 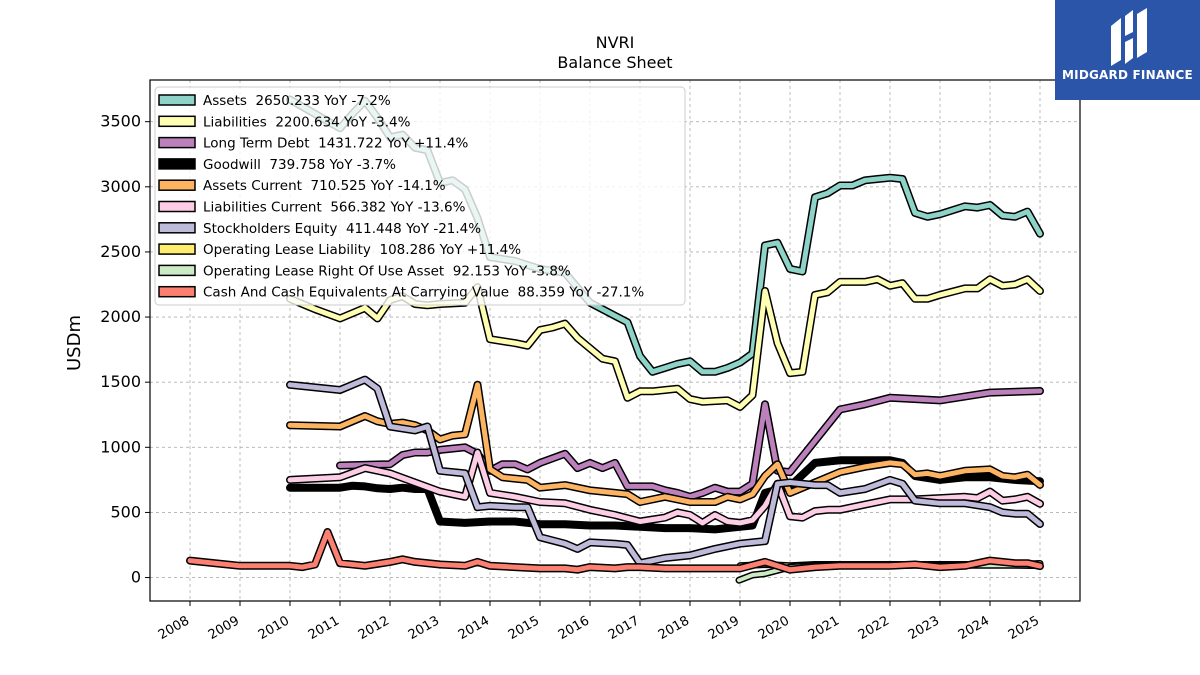 I want to click on x-tick-label: 2014, so click(x=474, y=628).